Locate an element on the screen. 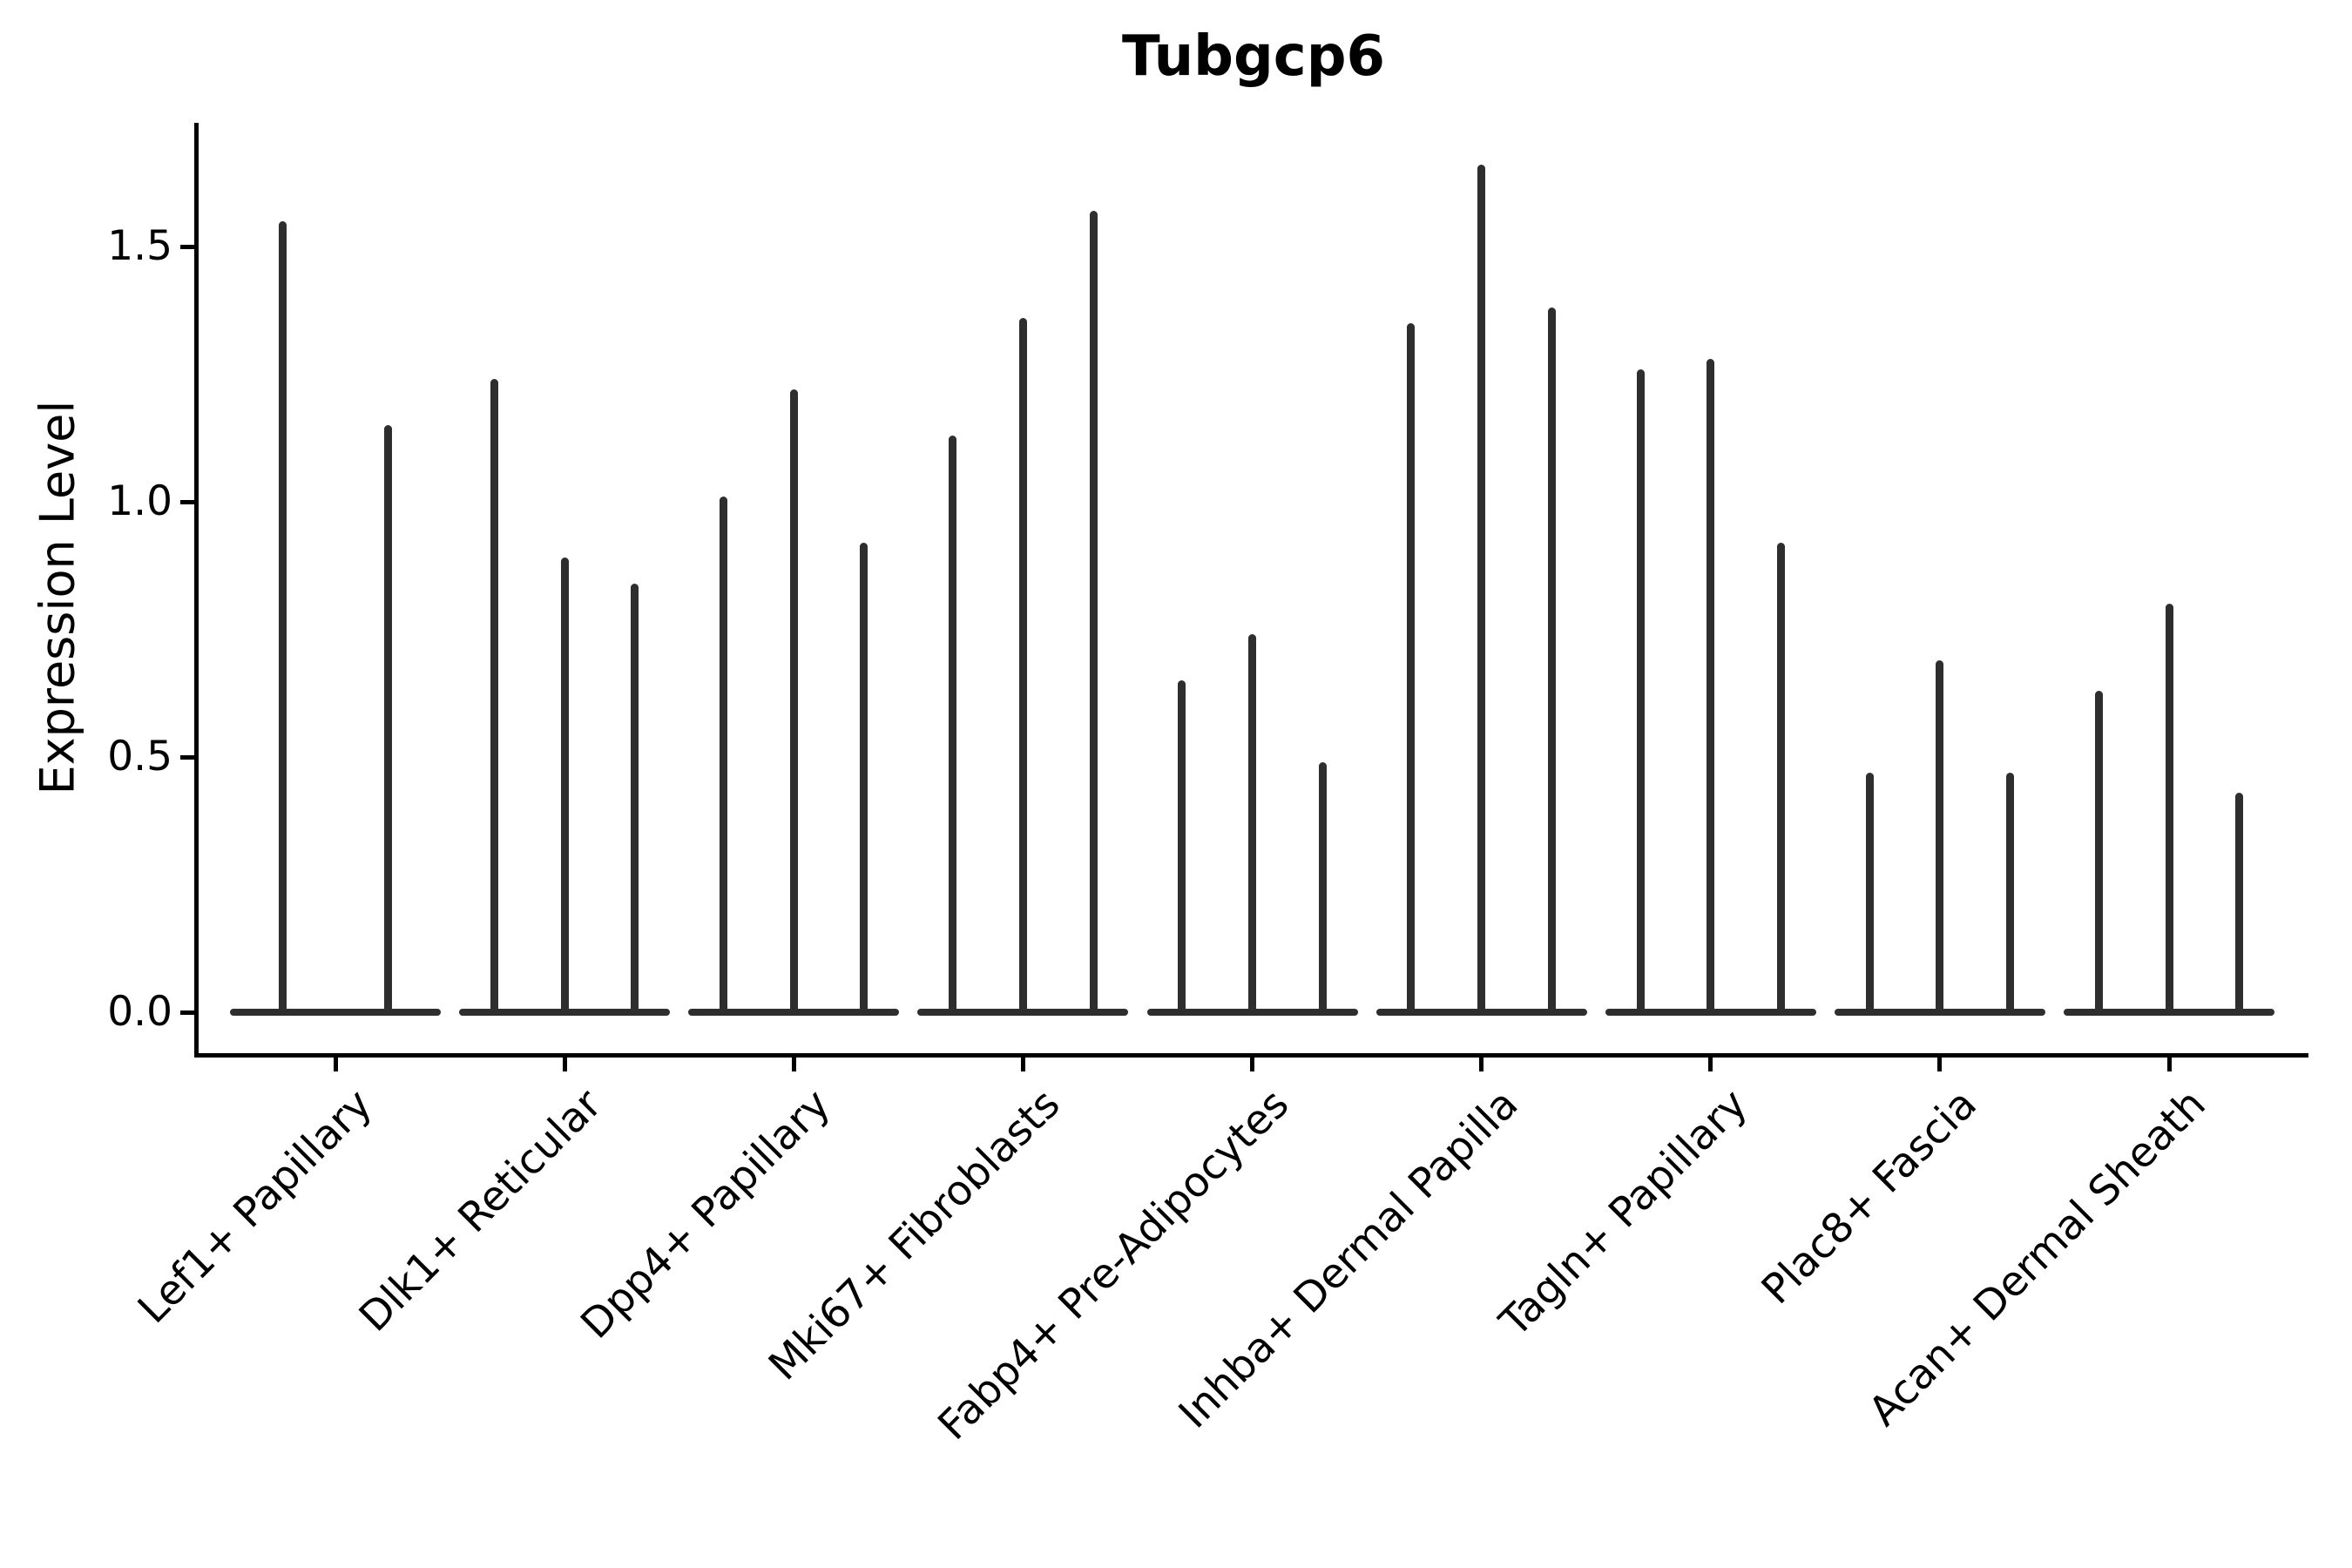 The height and width of the screenshot is (1568, 2352). y-tick-label: 0.5 is located at coordinates (139, 757).